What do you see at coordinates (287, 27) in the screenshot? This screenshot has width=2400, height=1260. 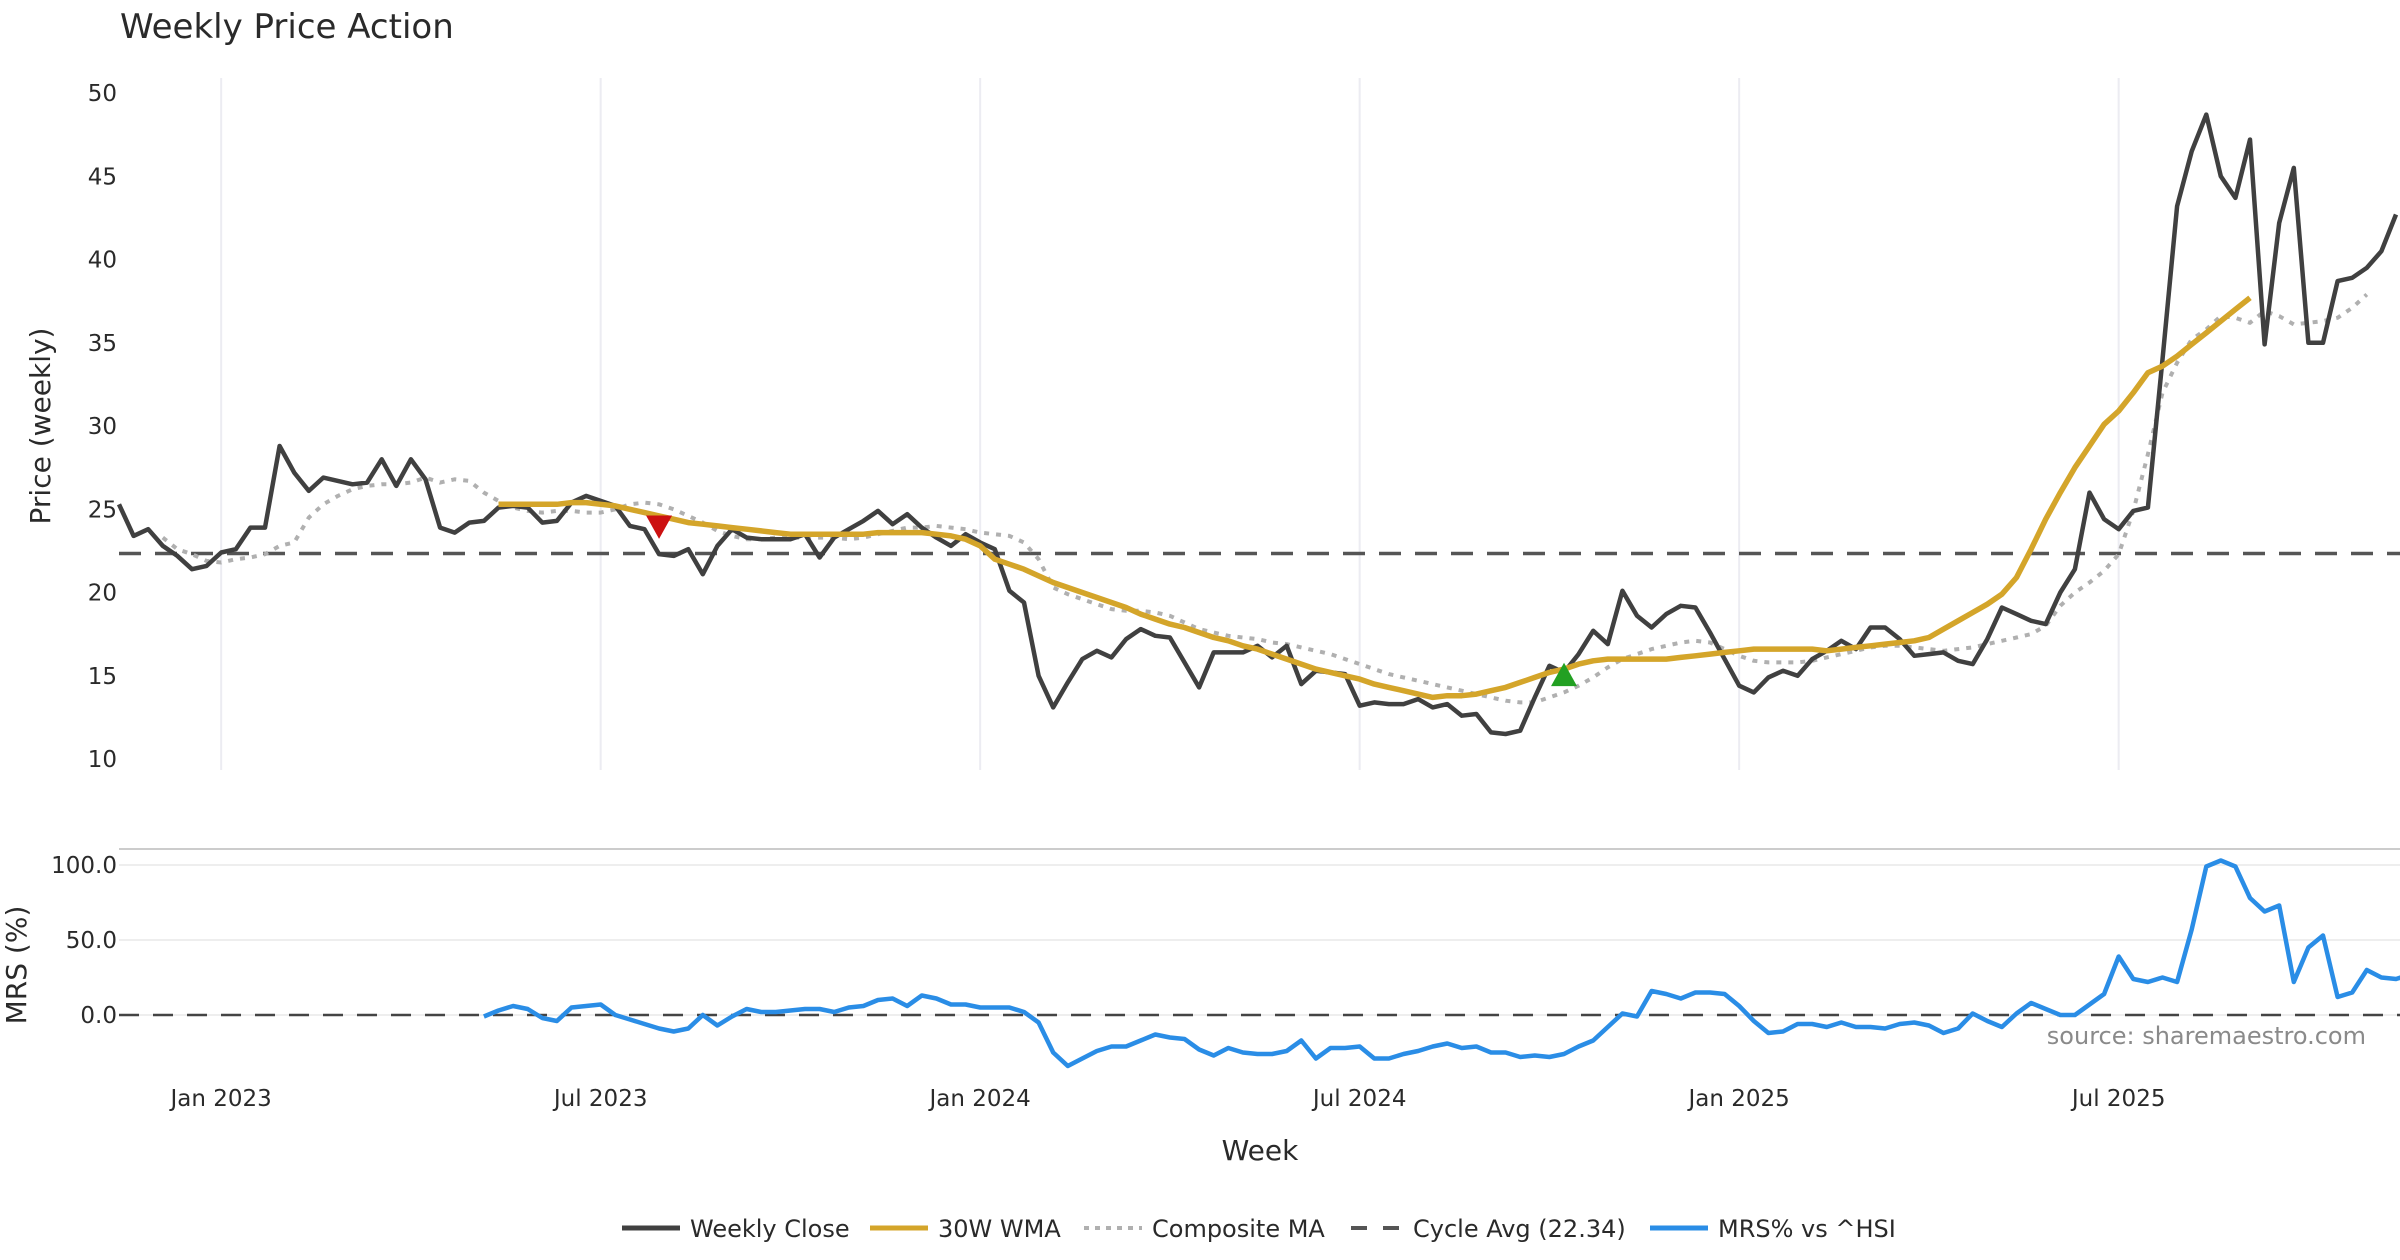 I see `chart-title: Weekly Price Action` at bounding box center [287, 27].